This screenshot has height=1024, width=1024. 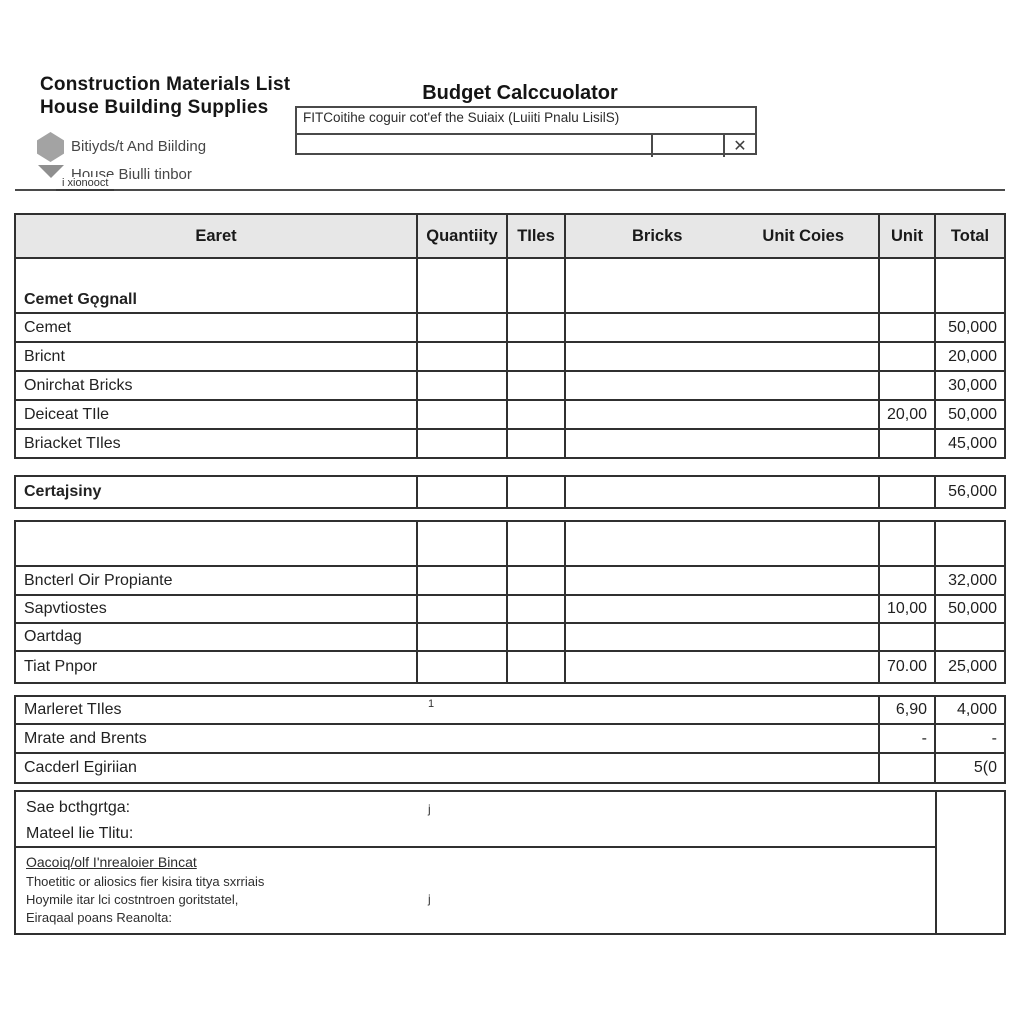 I want to click on note-label-1: Sae bcthgrtga:, so click(x=78, y=807).